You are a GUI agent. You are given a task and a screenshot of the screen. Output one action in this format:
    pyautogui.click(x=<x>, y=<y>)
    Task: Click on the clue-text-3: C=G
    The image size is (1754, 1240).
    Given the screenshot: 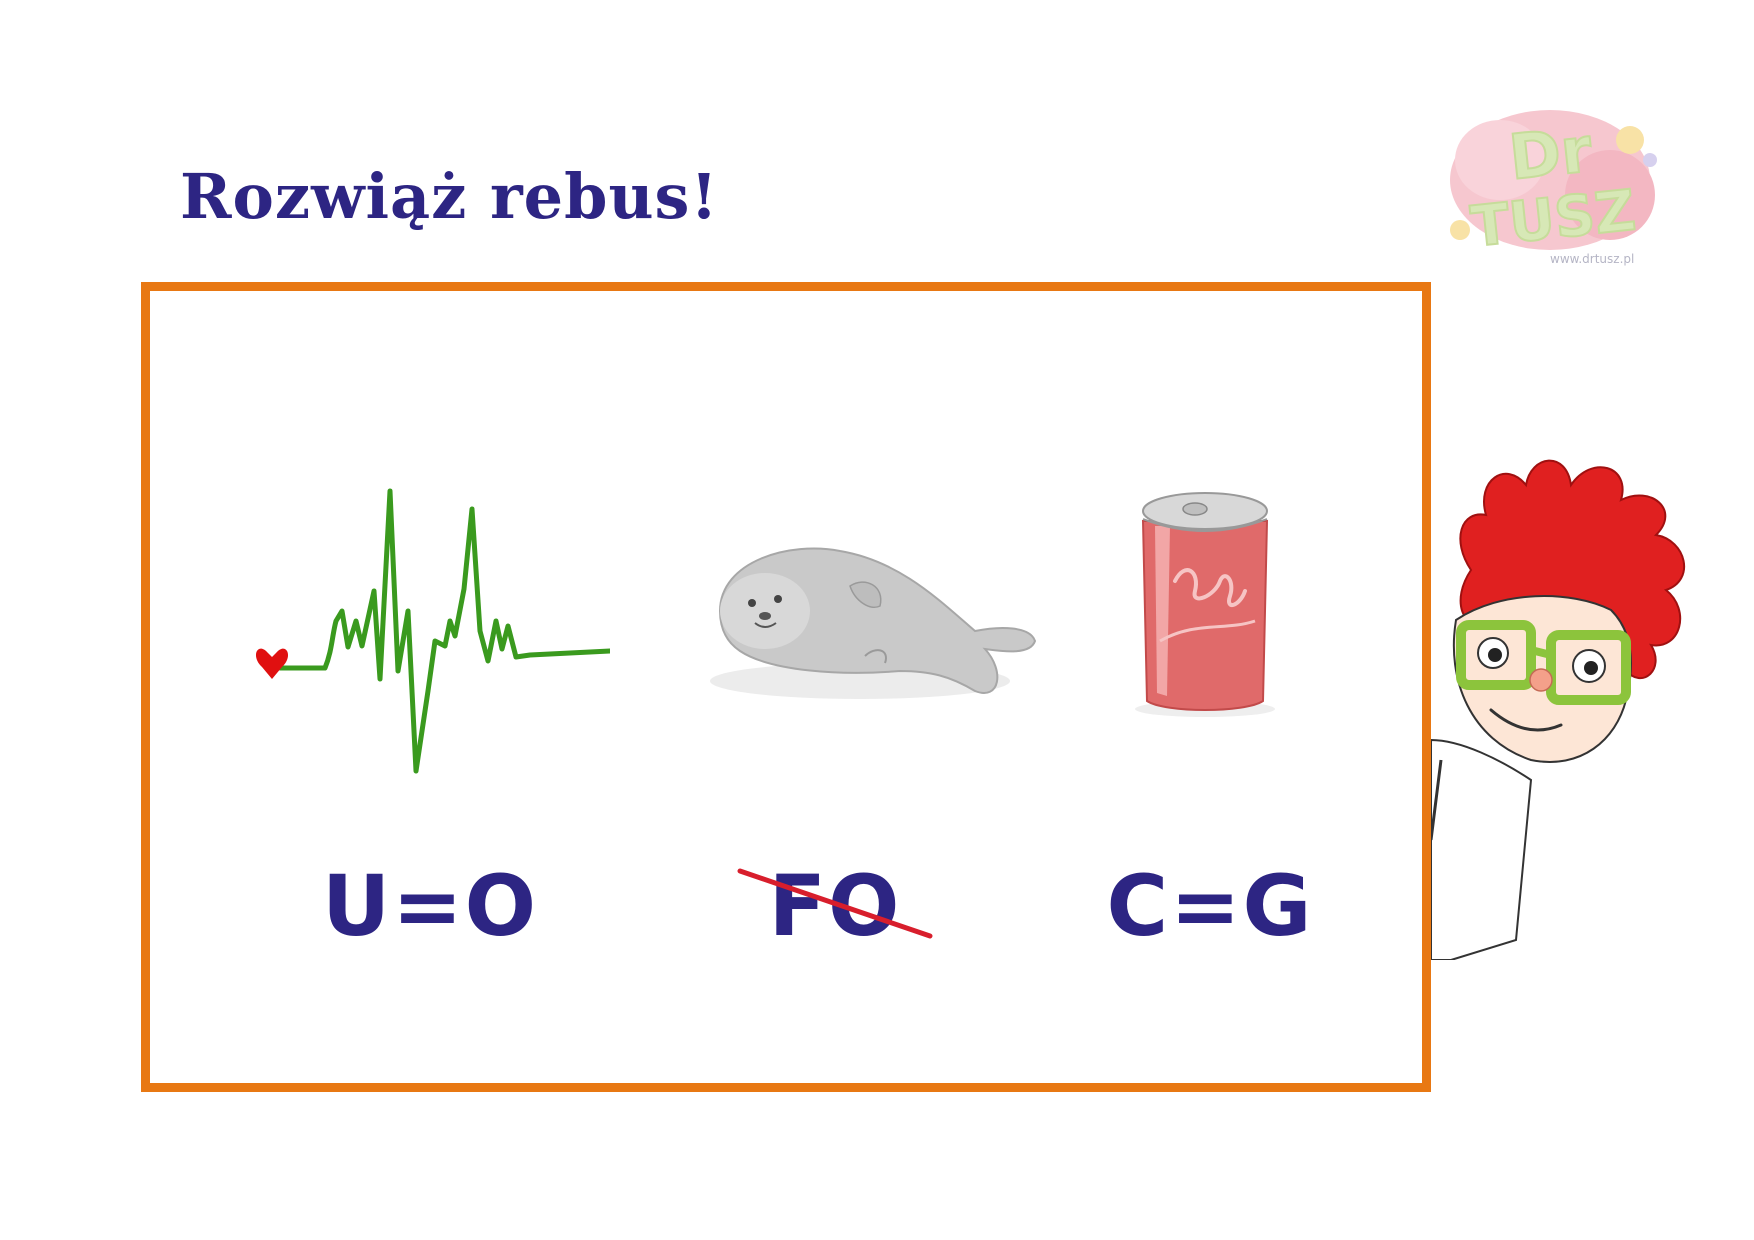 What is the action you would take?
    pyautogui.click(x=1210, y=906)
    